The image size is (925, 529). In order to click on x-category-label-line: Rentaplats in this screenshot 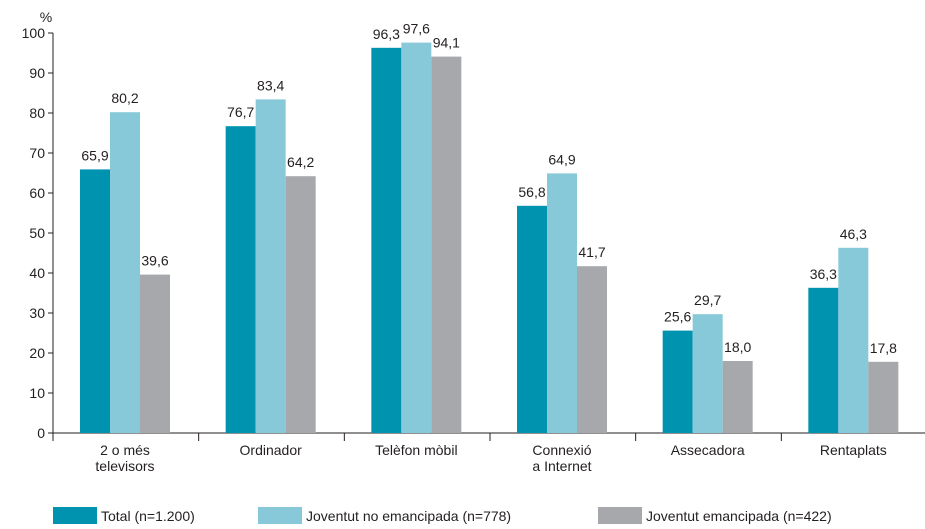, I will do `click(853, 450)`.